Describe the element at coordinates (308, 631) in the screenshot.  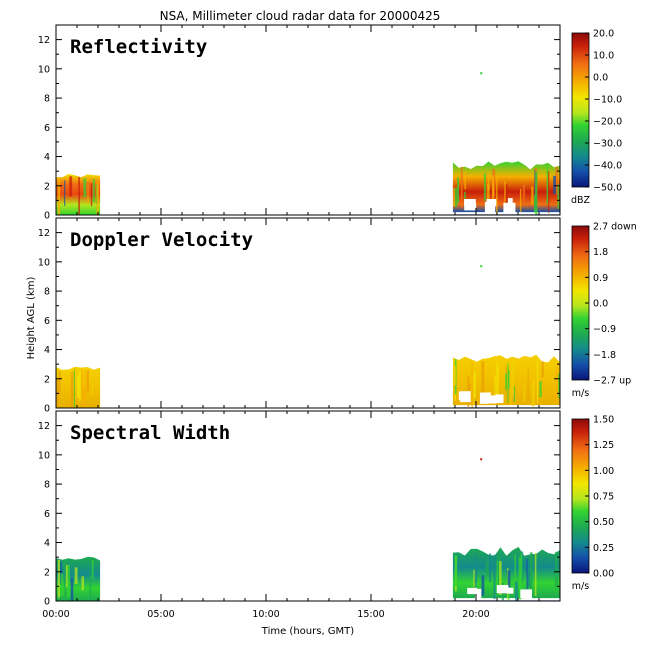
I see `x-axis-label: Time (hours, GMT)` at that location.